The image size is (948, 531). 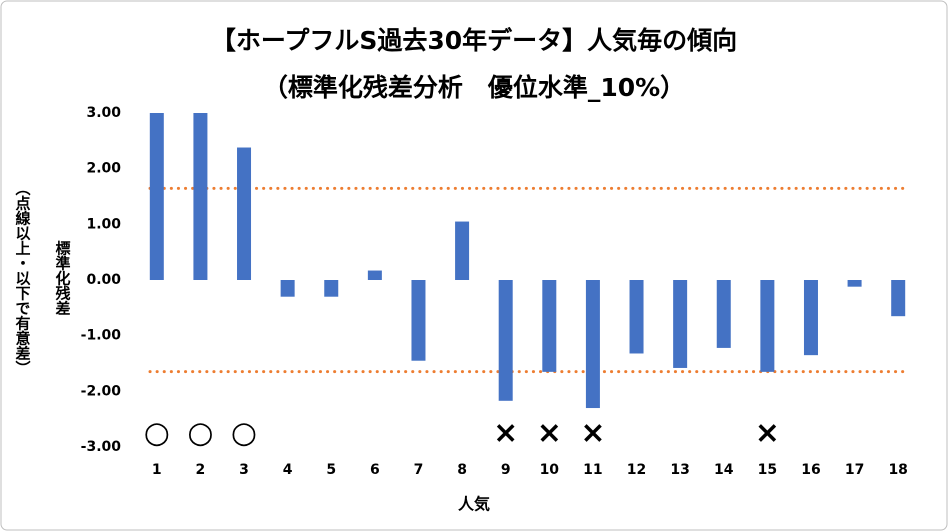 What do you see at coordinates (288, 470) in the screenshot?
I see `x-tick-label: 4` at bounding box center [288, 470].